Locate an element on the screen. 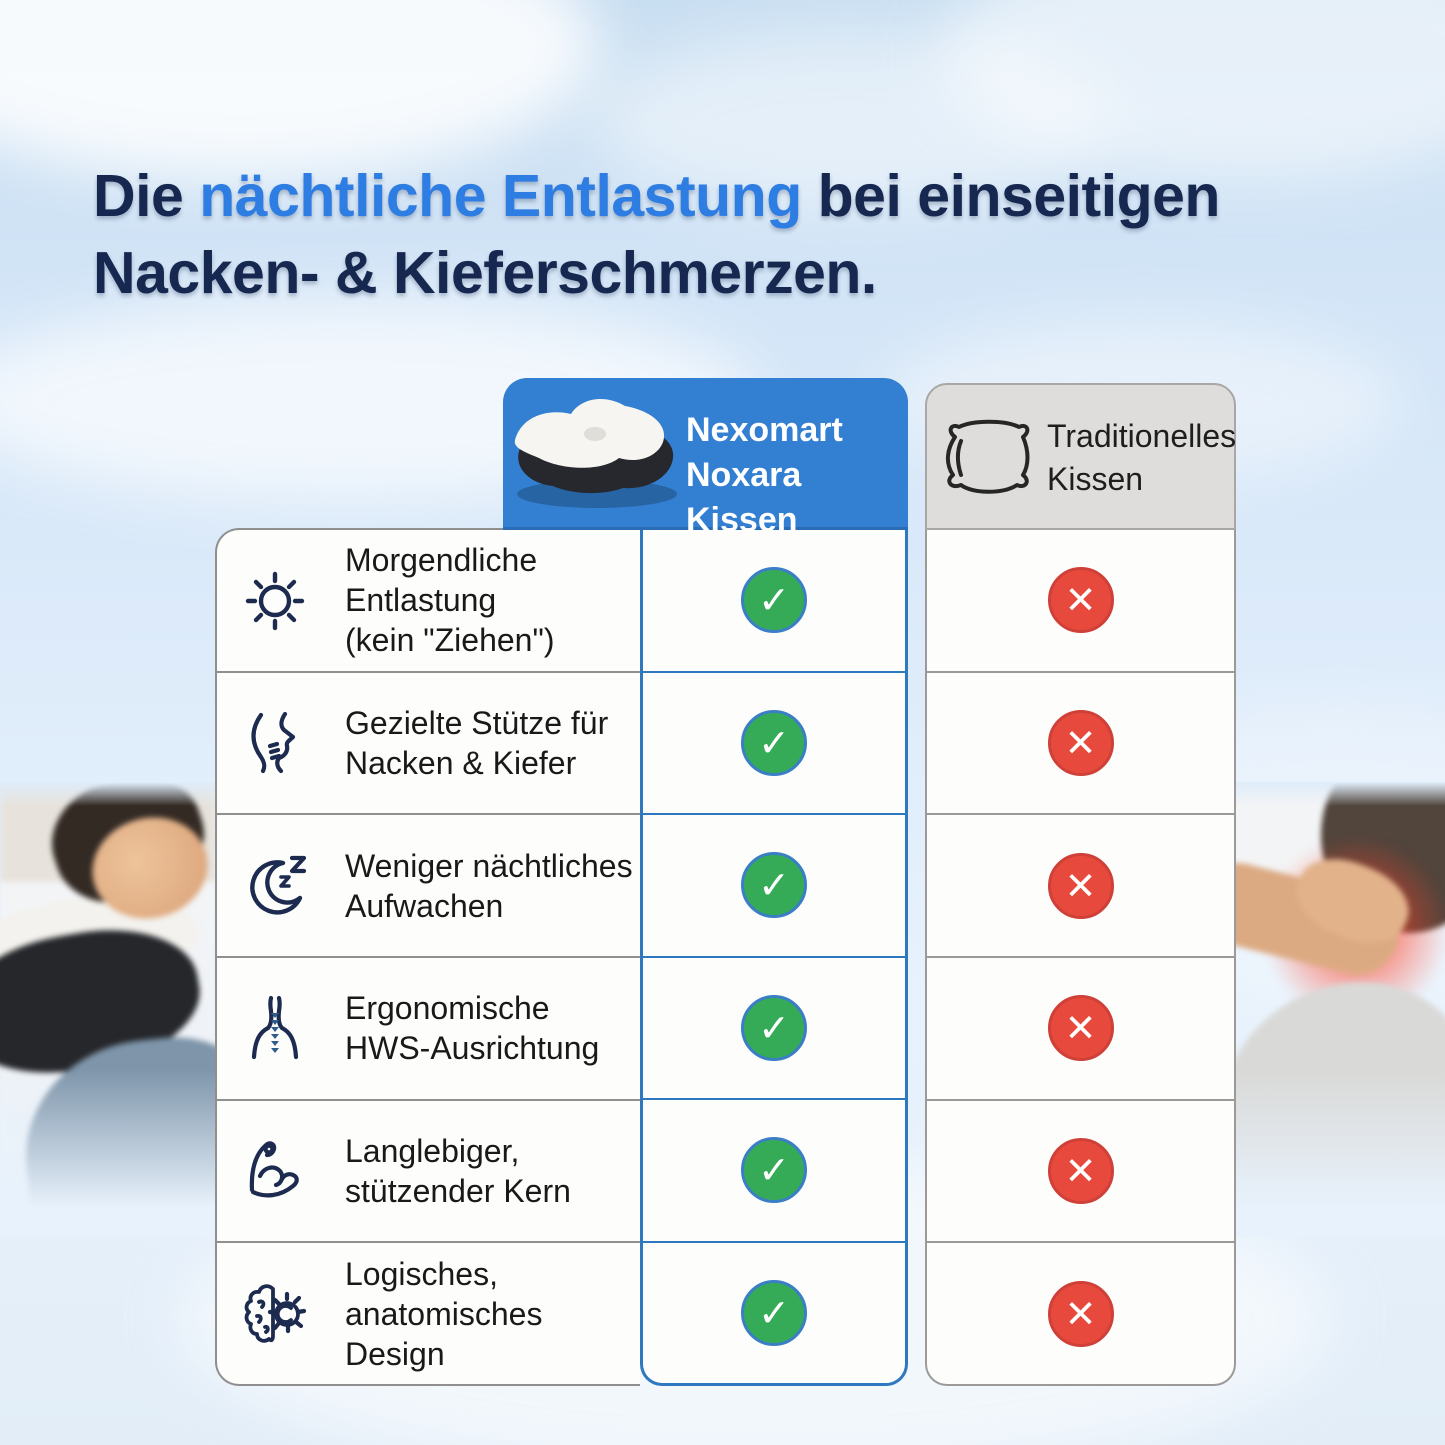 Image resolution: width=1445 pixels, height=1445 pixels. neck-profile-icon is located at coordinates (273, 742).